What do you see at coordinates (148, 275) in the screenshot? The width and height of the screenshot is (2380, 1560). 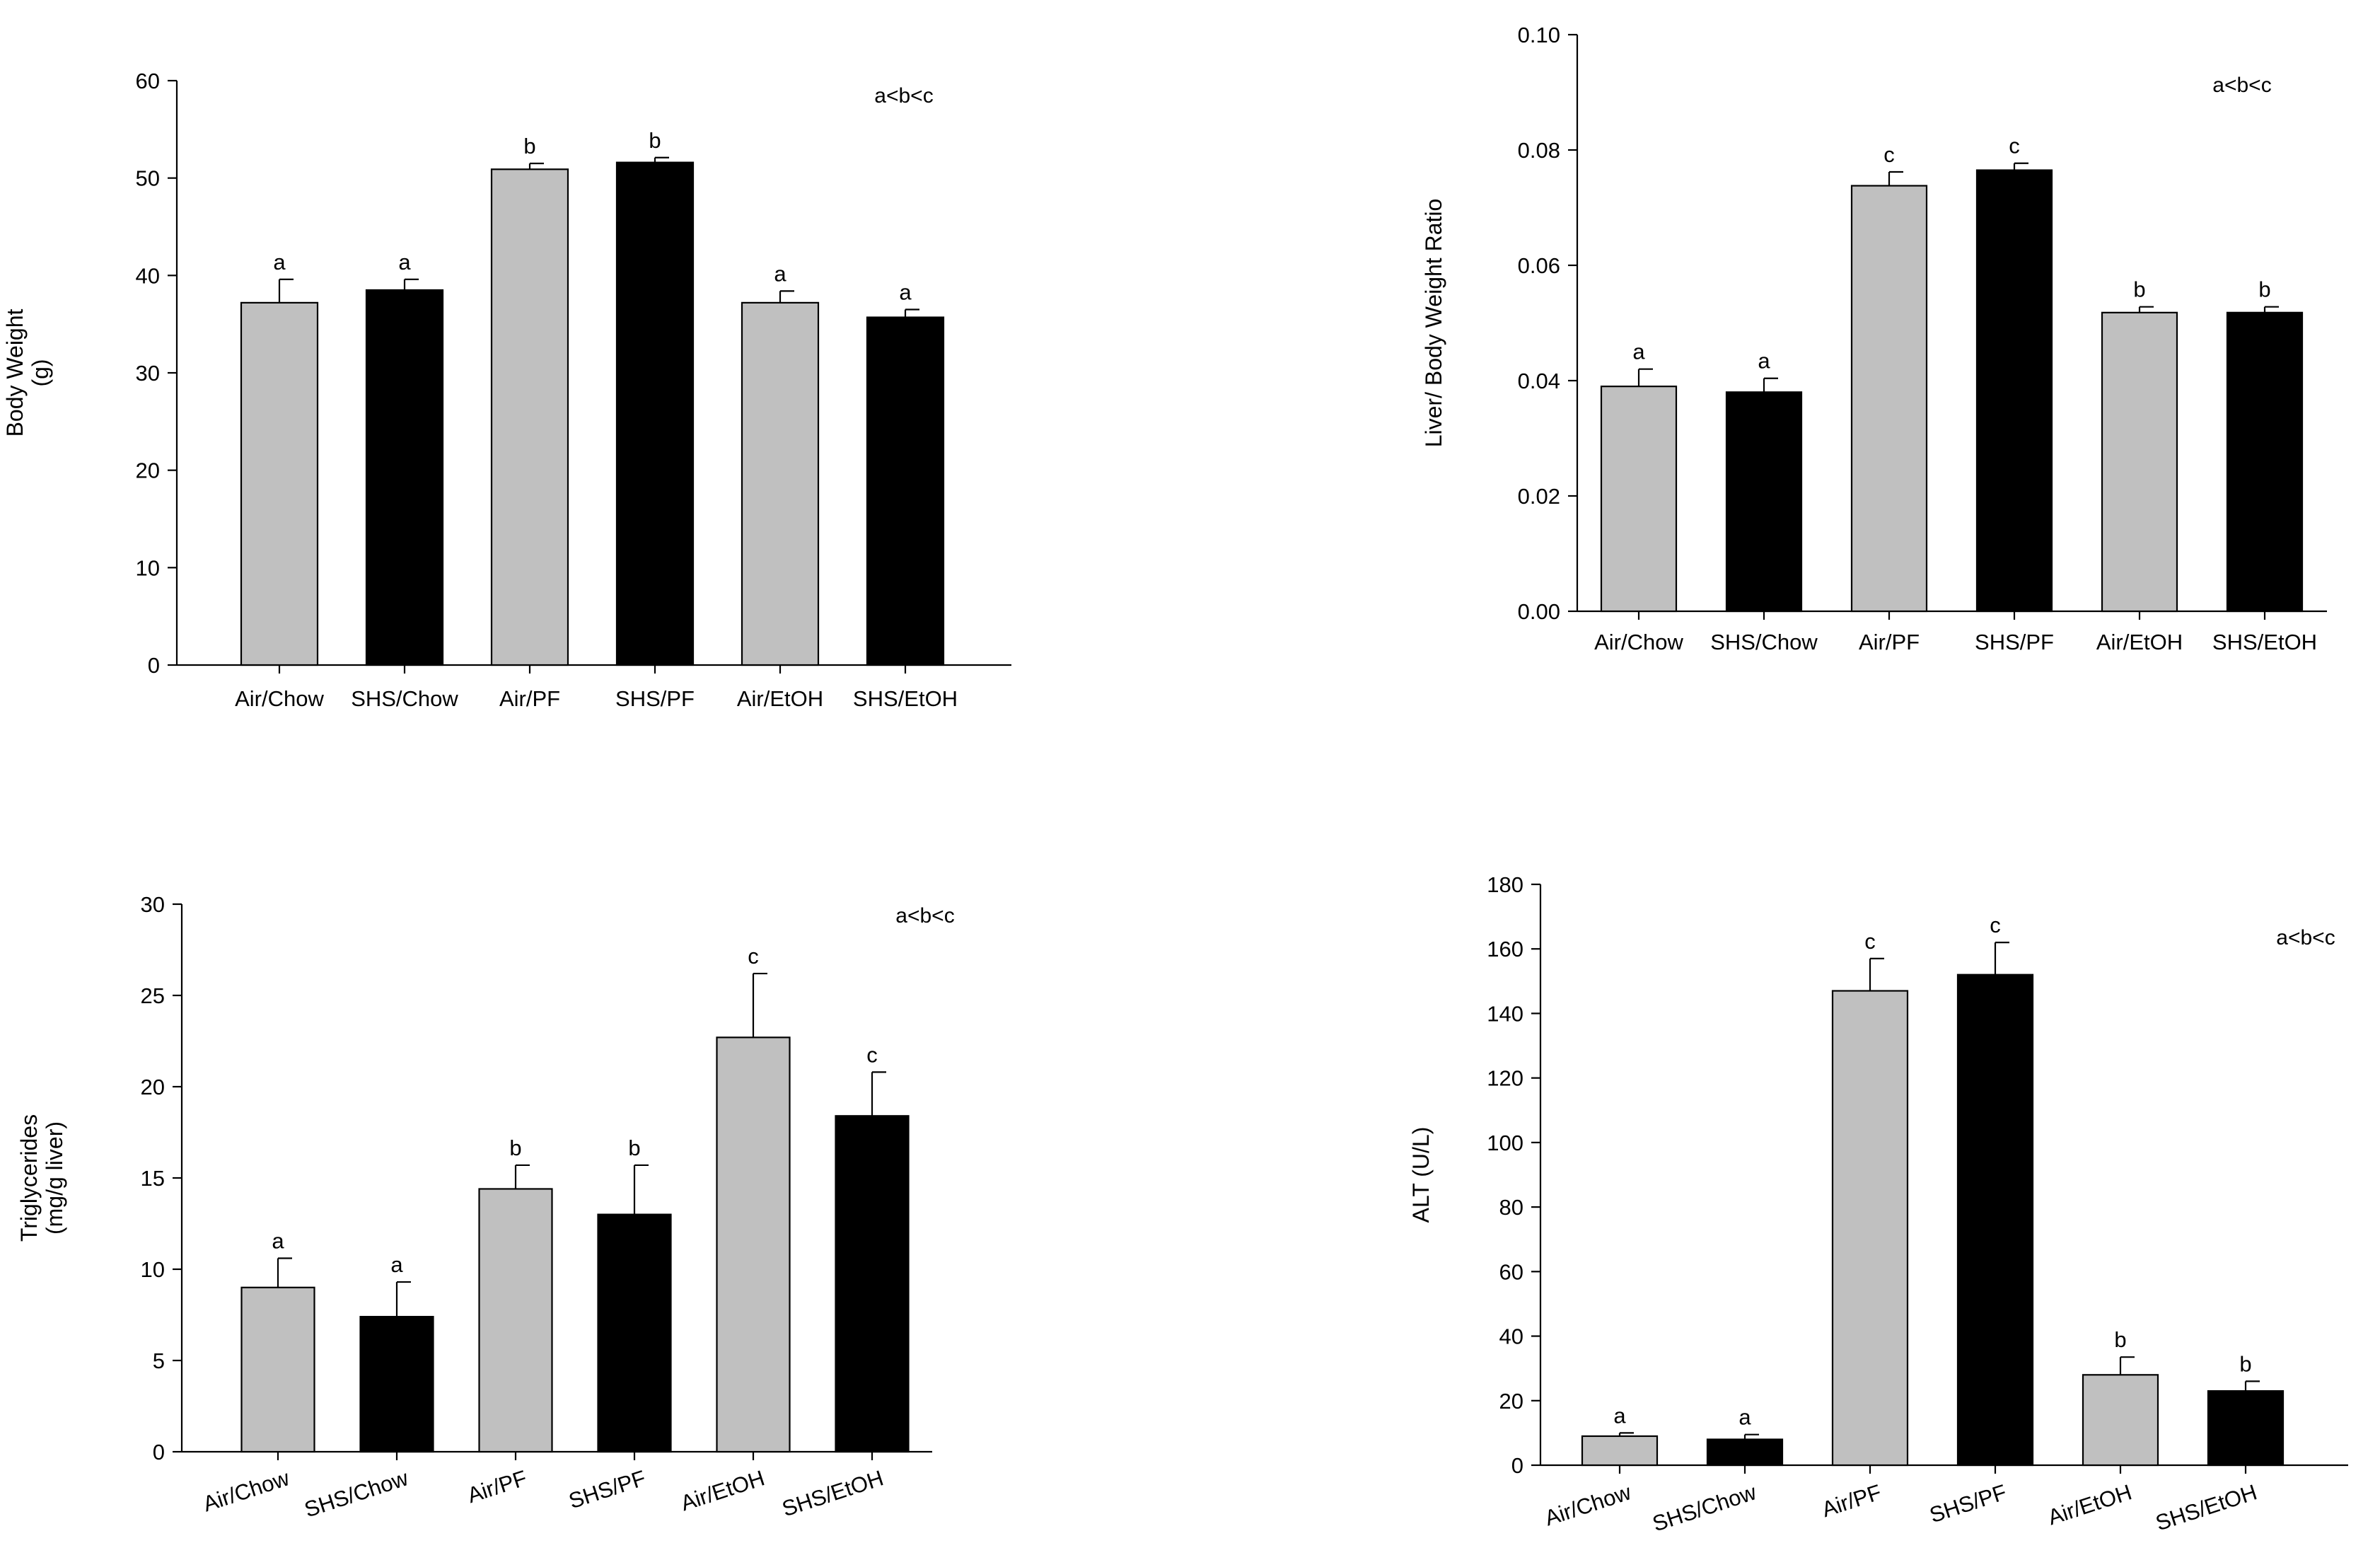 I see `y-tick-label: 40` at bounding box center [148, 275].